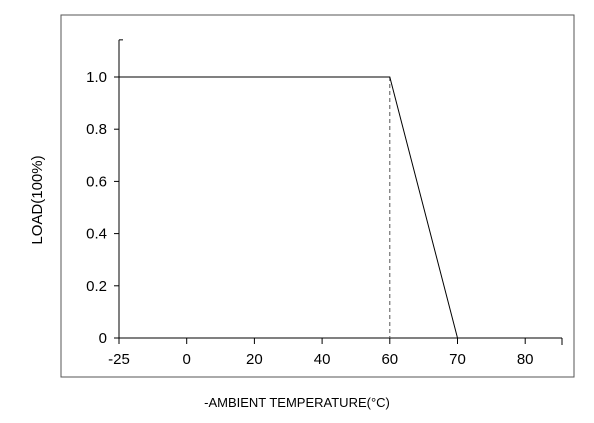  Describe the element at coordinates (322, 359) in the screenshot. I see `x-tick-label: 40` at that location.